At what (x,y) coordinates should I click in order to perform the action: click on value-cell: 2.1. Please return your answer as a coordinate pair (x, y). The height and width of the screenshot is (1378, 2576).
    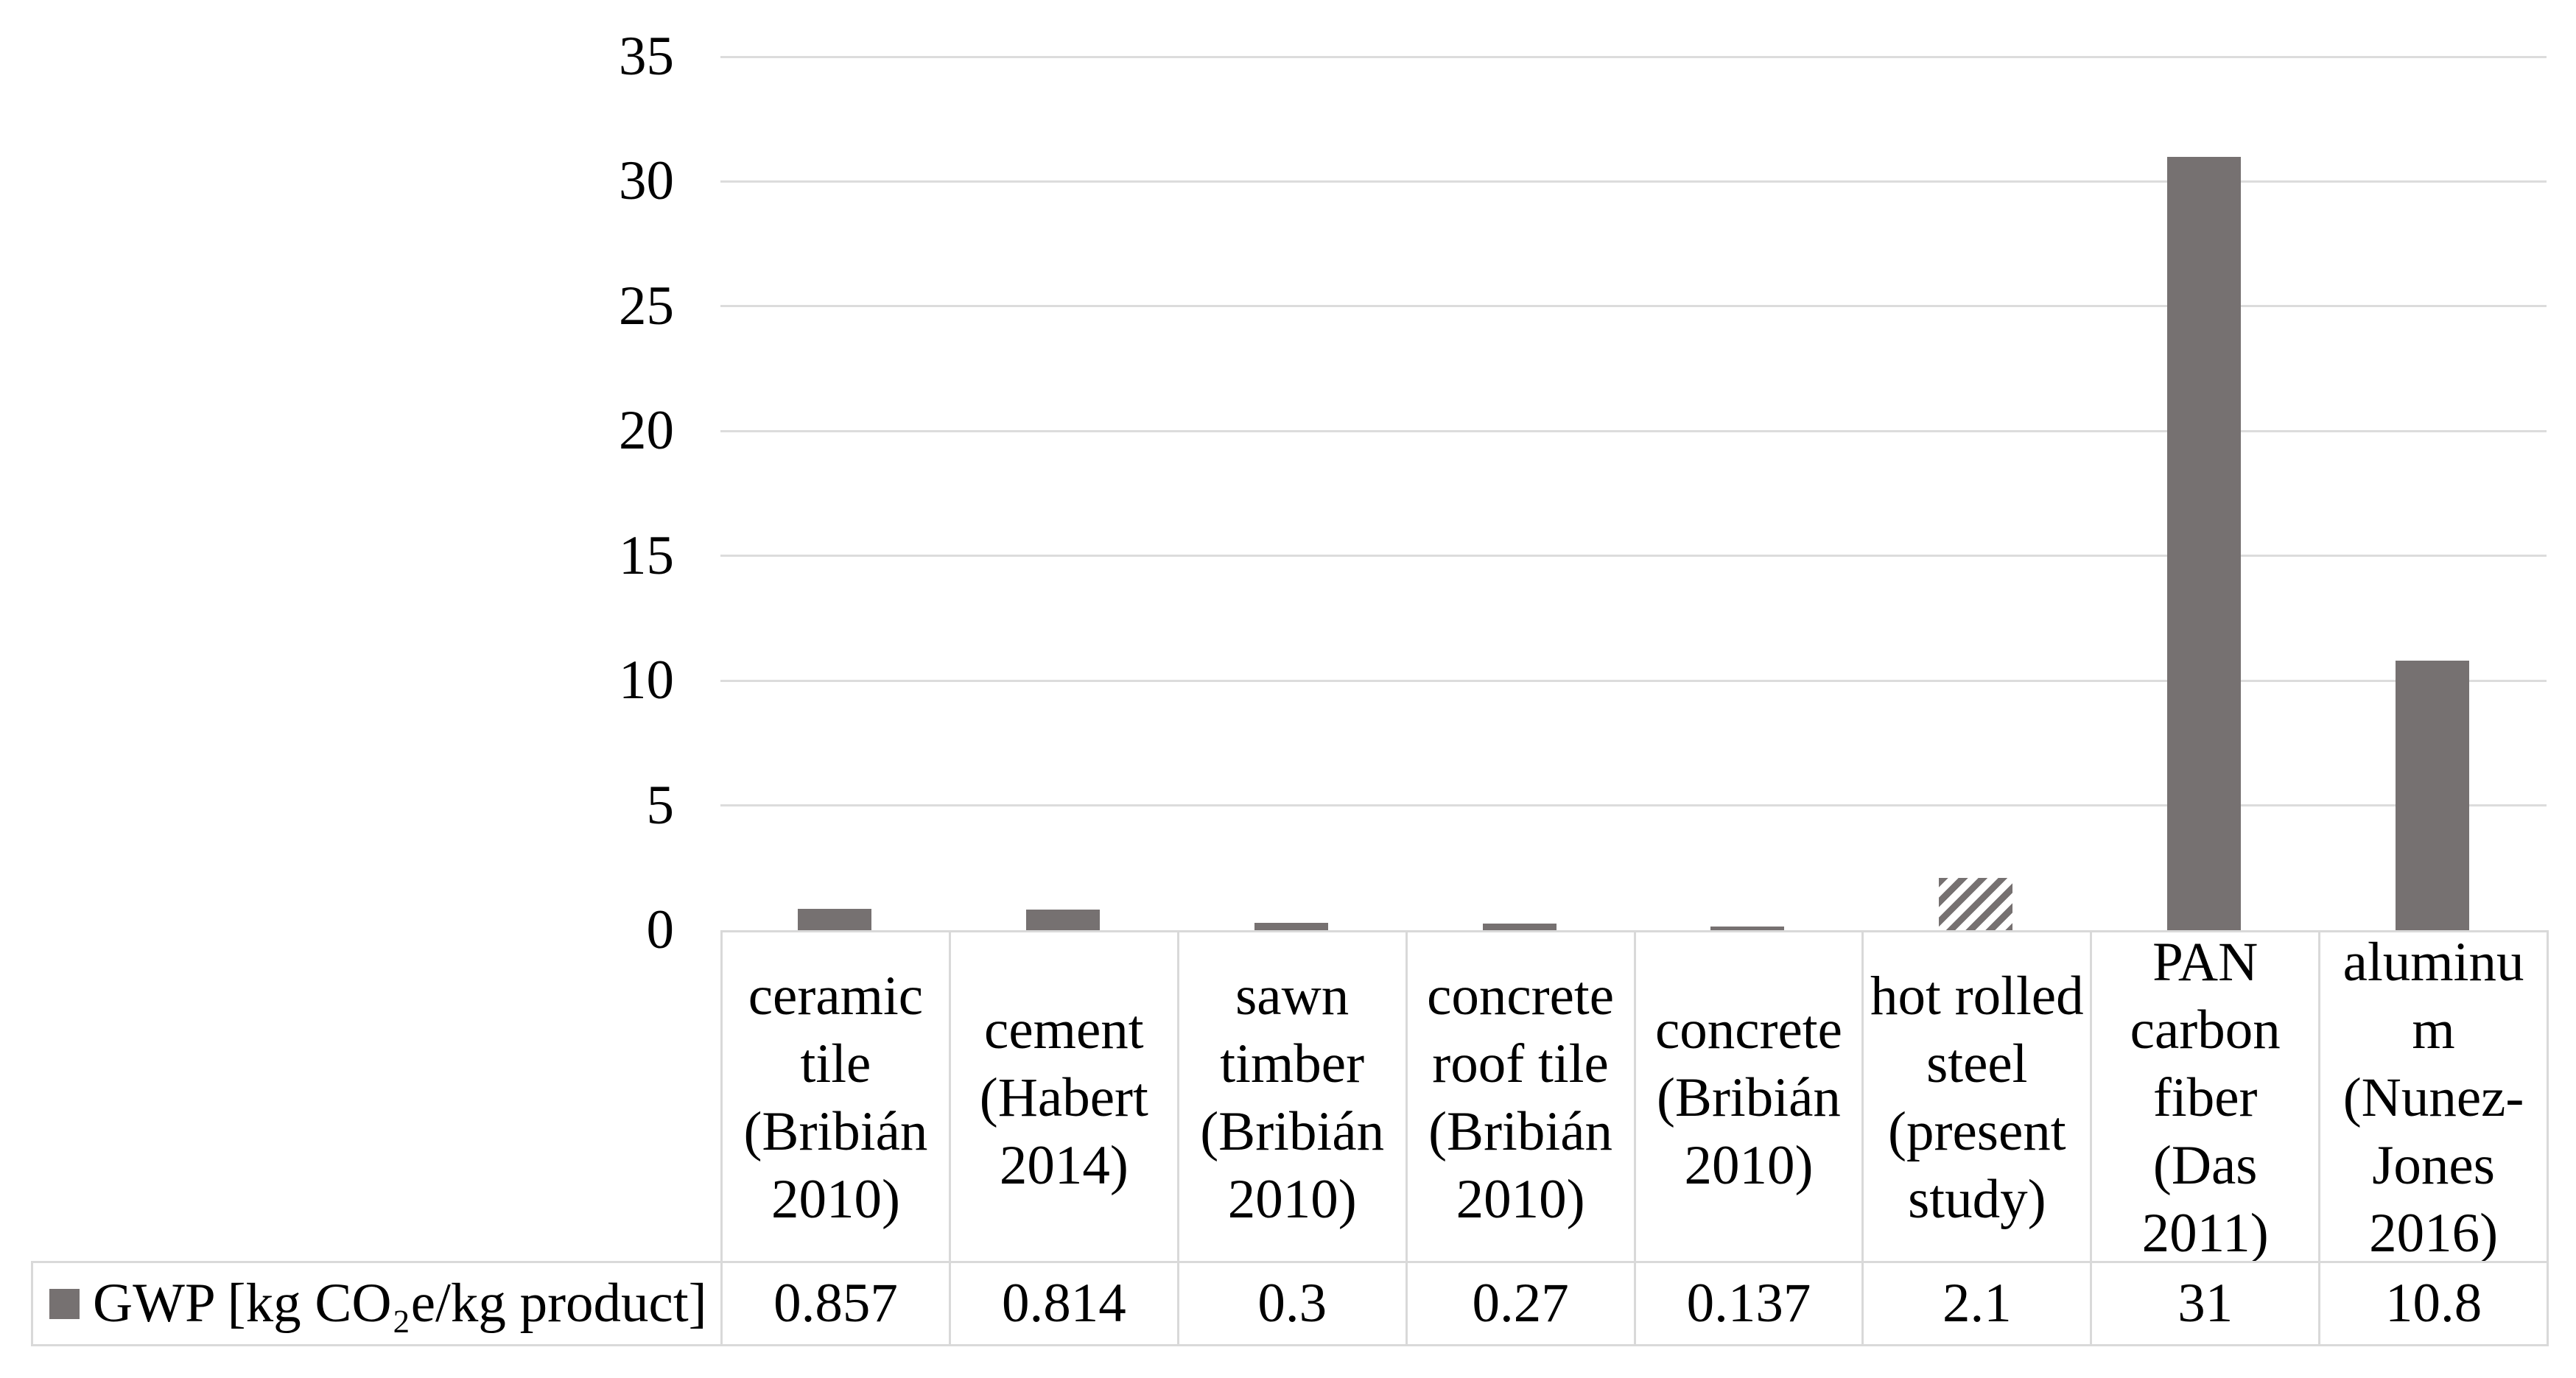
    Looking at the image, I should click on (1978, 1303).